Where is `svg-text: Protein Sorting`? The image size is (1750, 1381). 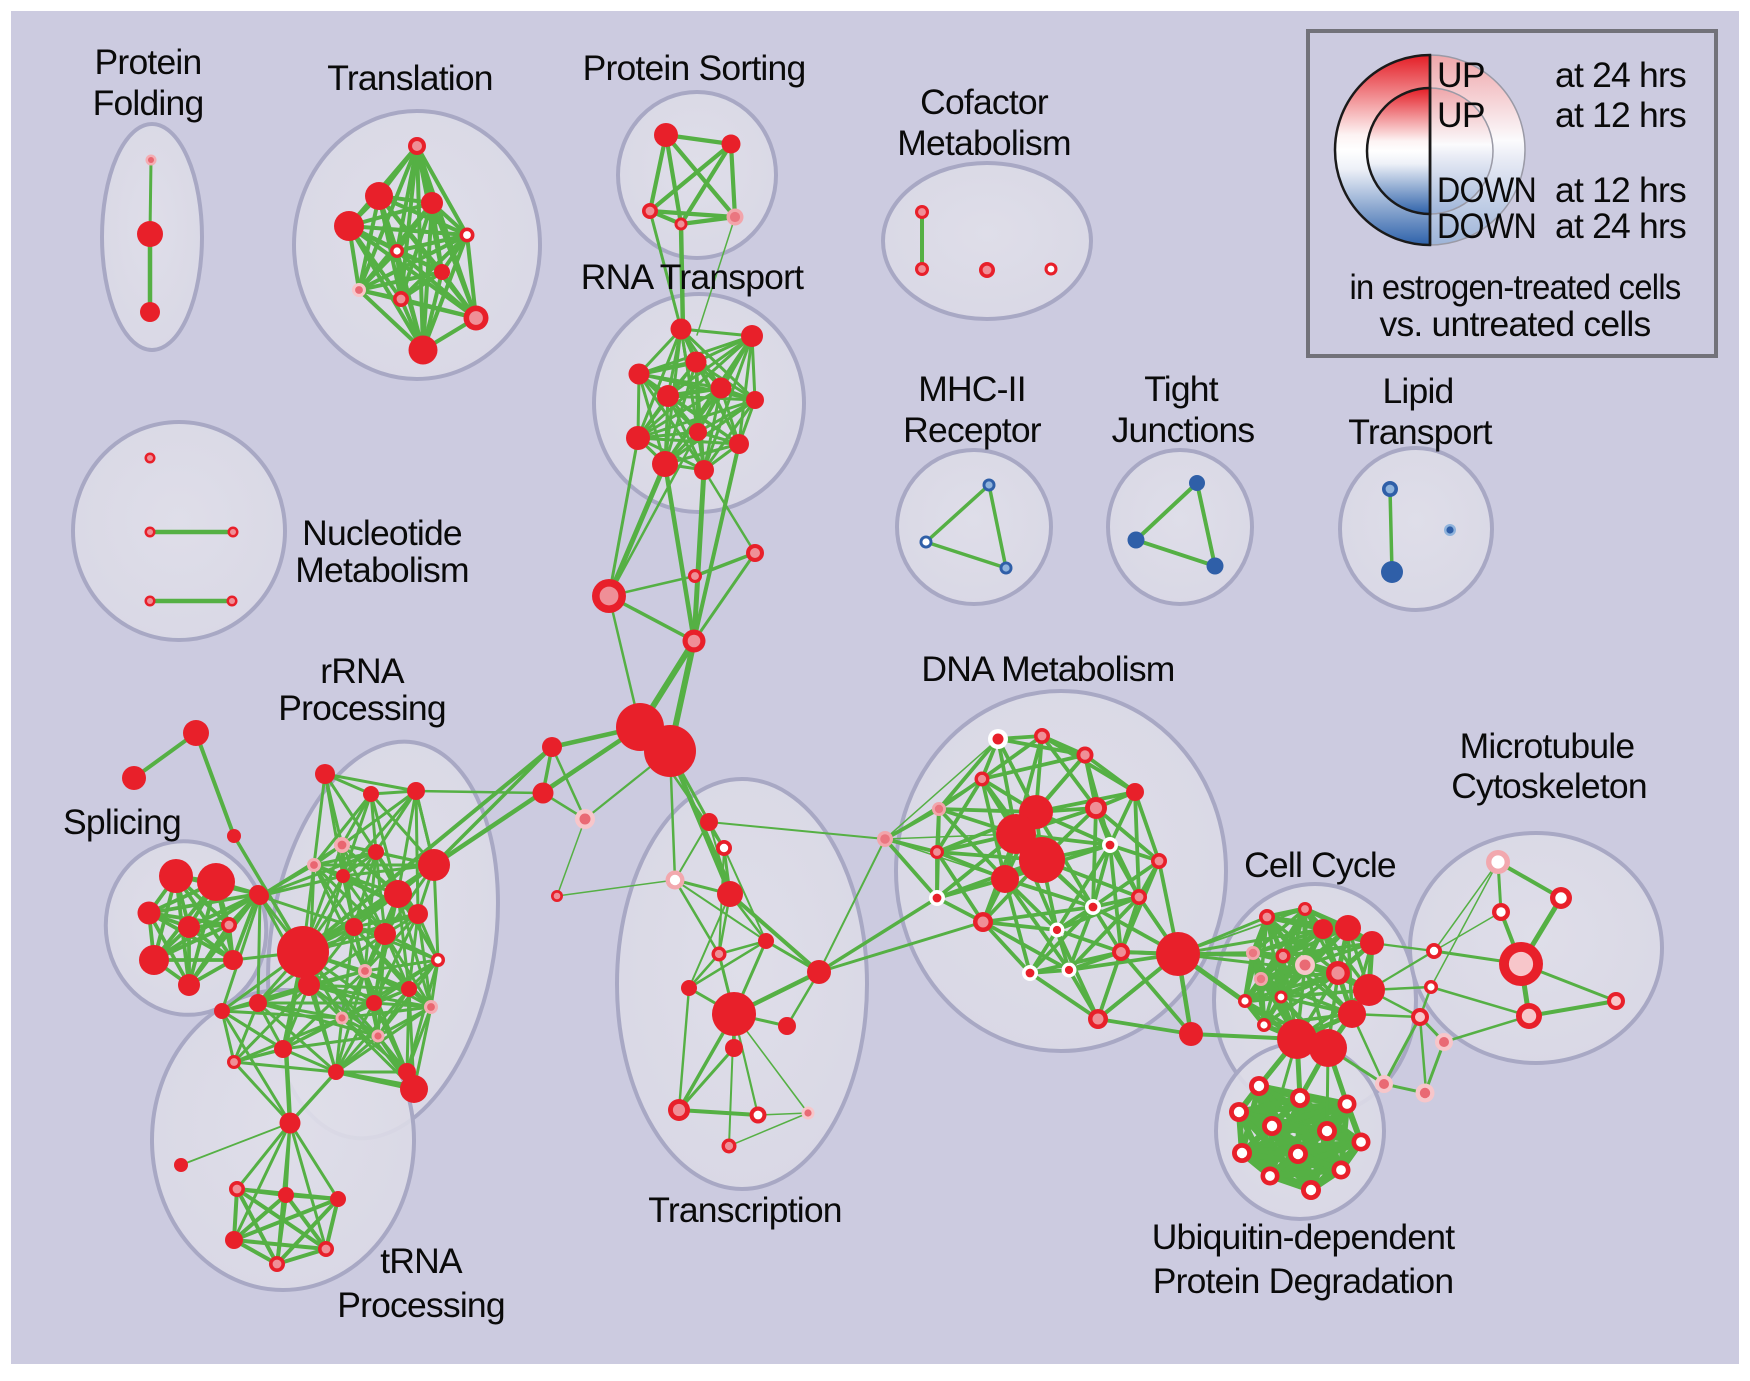 svg-text: Protein Sorting is located at coordinates (694, 68).